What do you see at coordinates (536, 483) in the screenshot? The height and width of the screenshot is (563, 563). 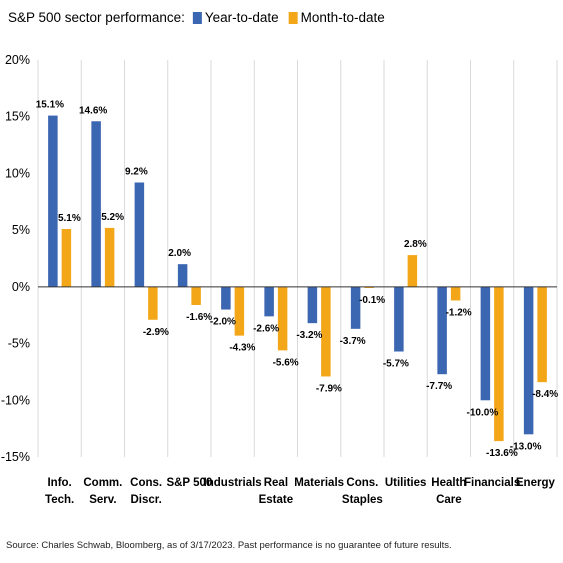 I see `category-label: Energy` at bounding box center [536, 483].